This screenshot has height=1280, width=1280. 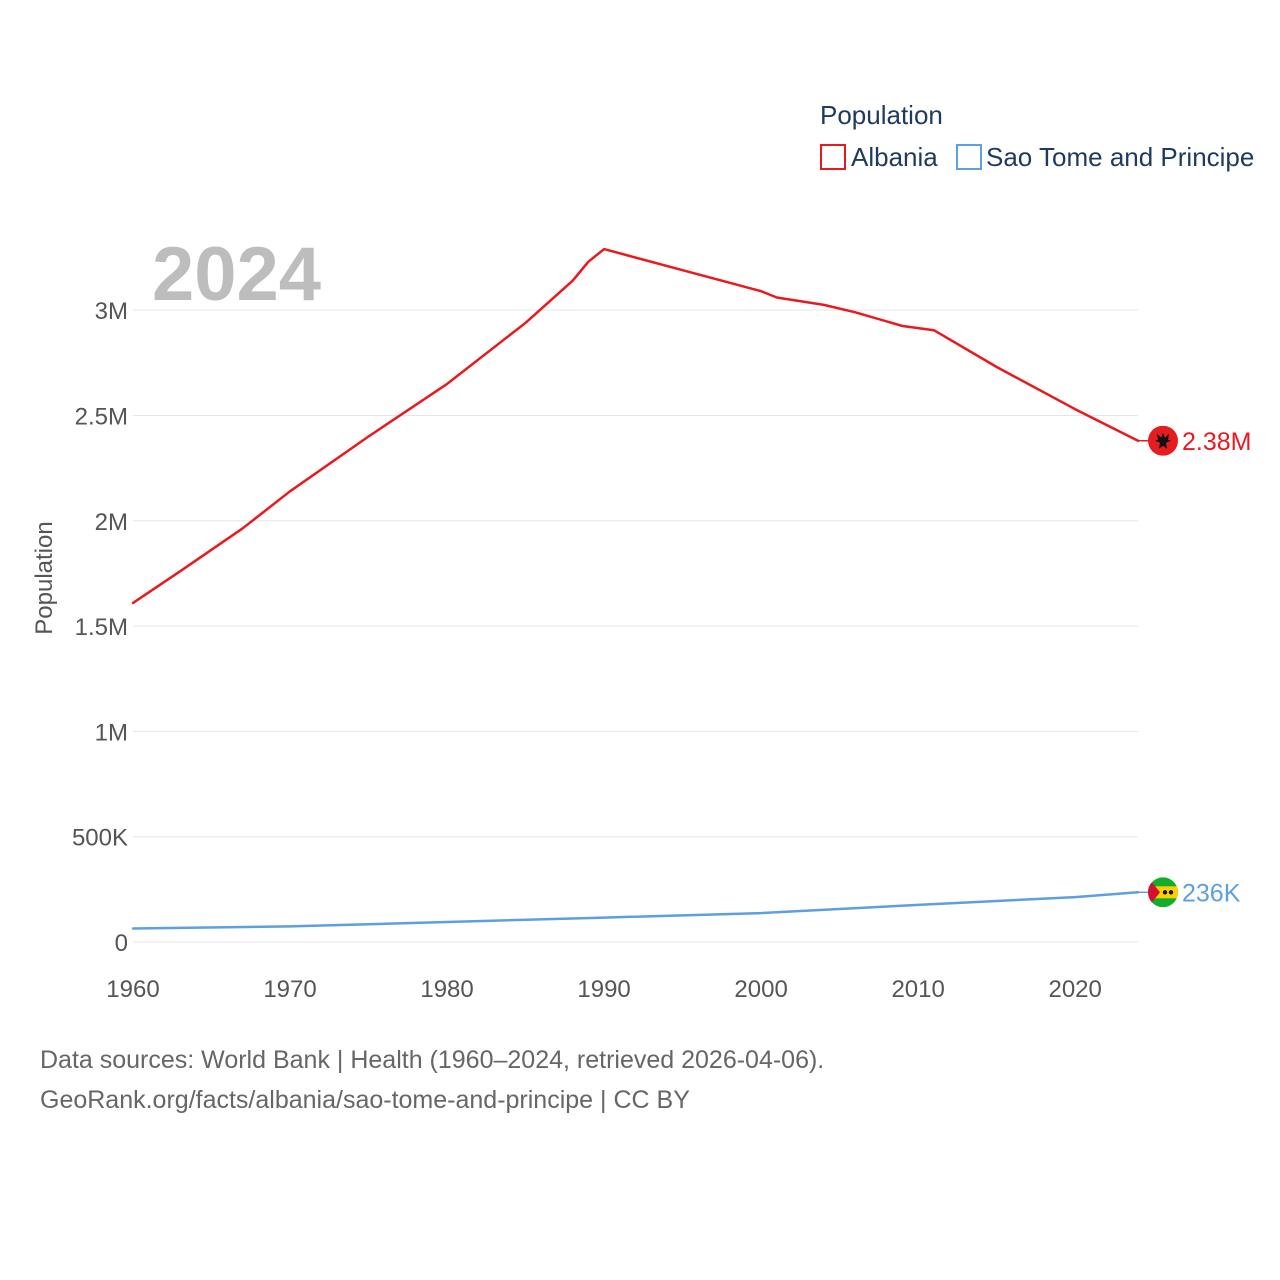 I want to click on y-tick-label-2m: 2M, so click(x=111, y=522).